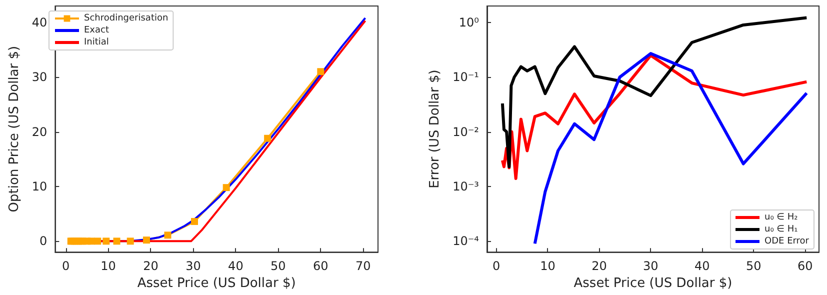 The height and width of the screenshot is (295, 827). What do you see at coordinates (466, 77) in the screenshot?
I see `y-tick-label: 10⁻¹` at bounding box center [466, 77].